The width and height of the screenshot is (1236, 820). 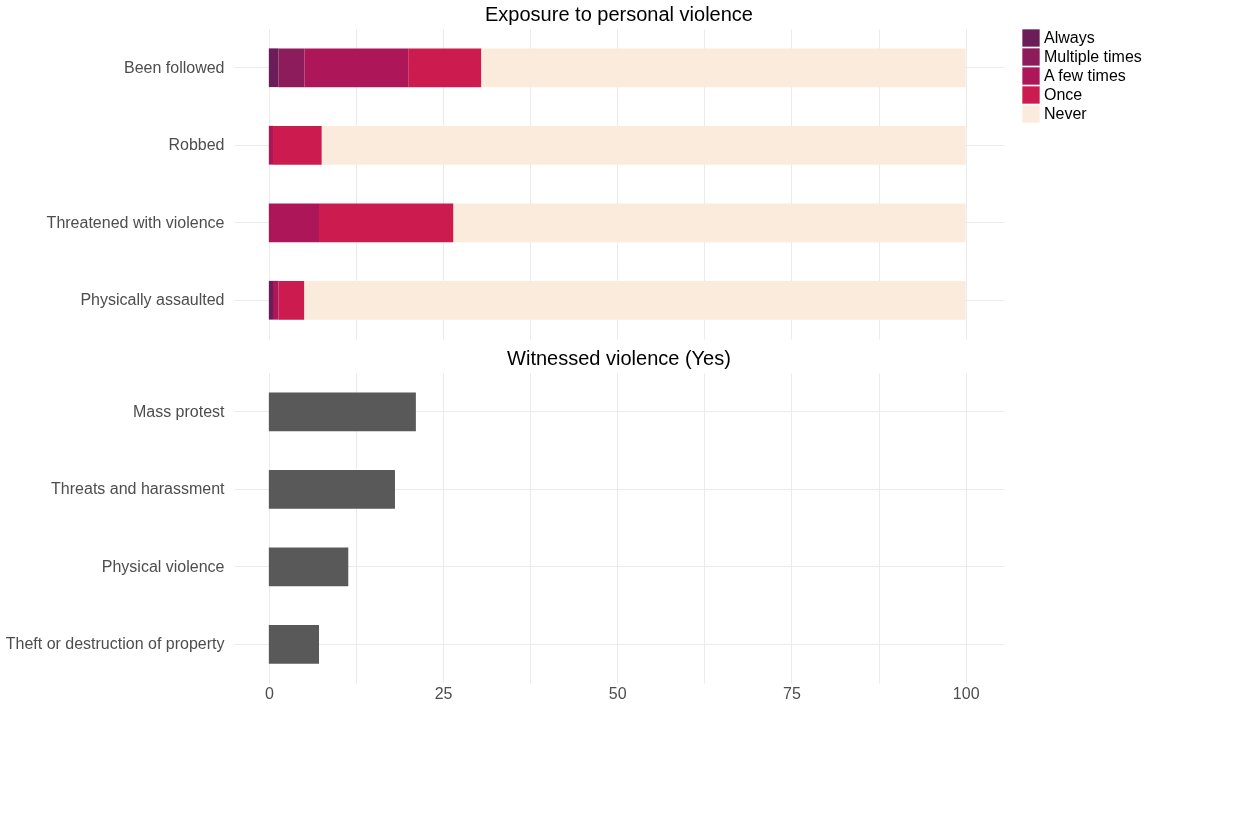 What do you see at coordinates (269, 693) in the screenshot?
I see `x-tick-label: 0` at bounding box center [269, 693].